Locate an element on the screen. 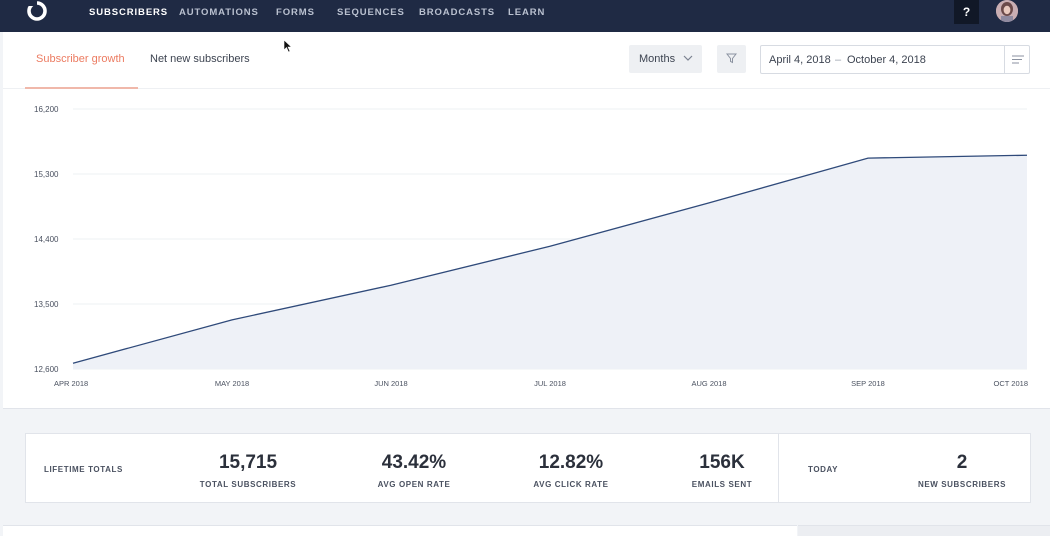  total-subscribers-value: 15,715 is located at coordinates (248, 462).